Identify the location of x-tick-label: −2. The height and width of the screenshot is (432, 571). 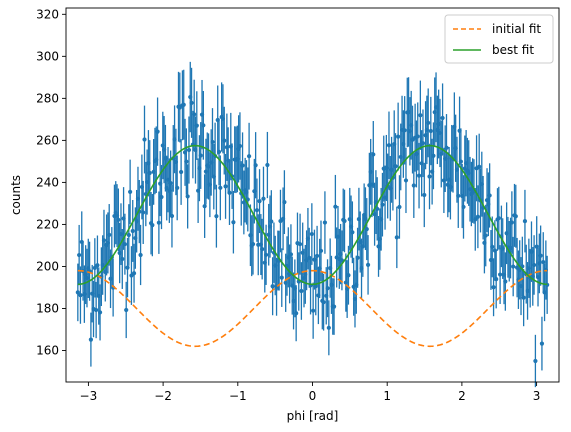
(163, 396).